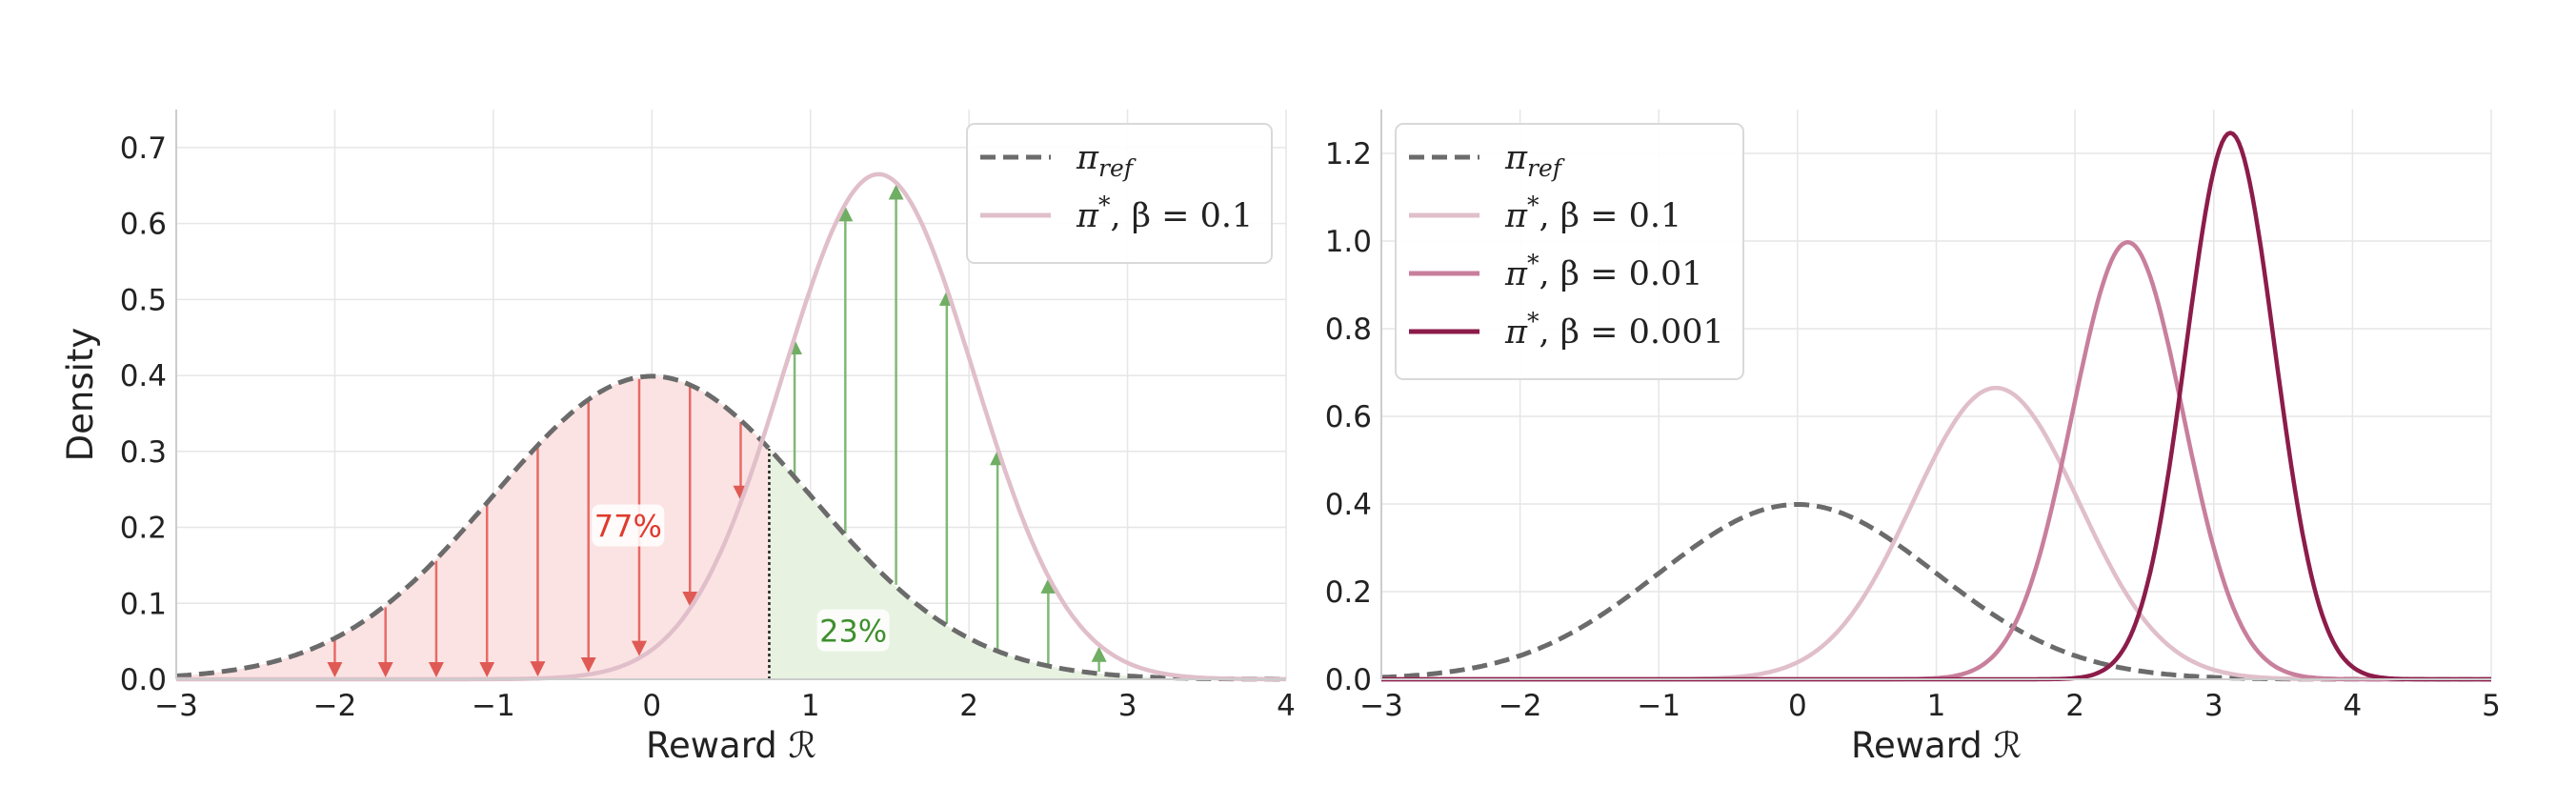 This screenshot has height=806, width=2576. I want to click on y-axis-label: Density, so click(81, 395).